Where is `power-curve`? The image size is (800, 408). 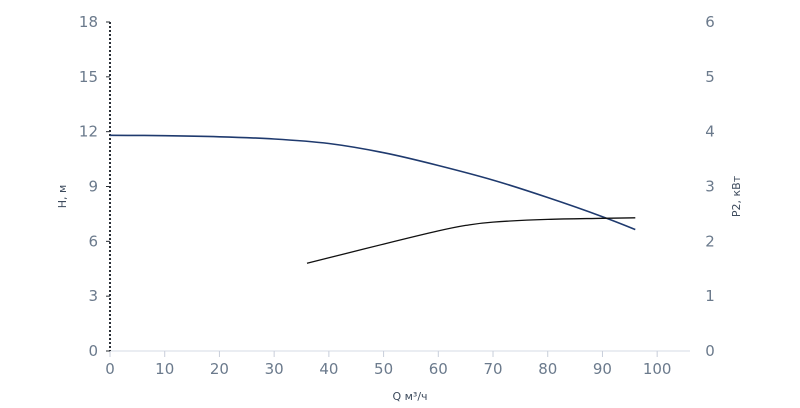 power-curve is located at coordinates (471, 240).